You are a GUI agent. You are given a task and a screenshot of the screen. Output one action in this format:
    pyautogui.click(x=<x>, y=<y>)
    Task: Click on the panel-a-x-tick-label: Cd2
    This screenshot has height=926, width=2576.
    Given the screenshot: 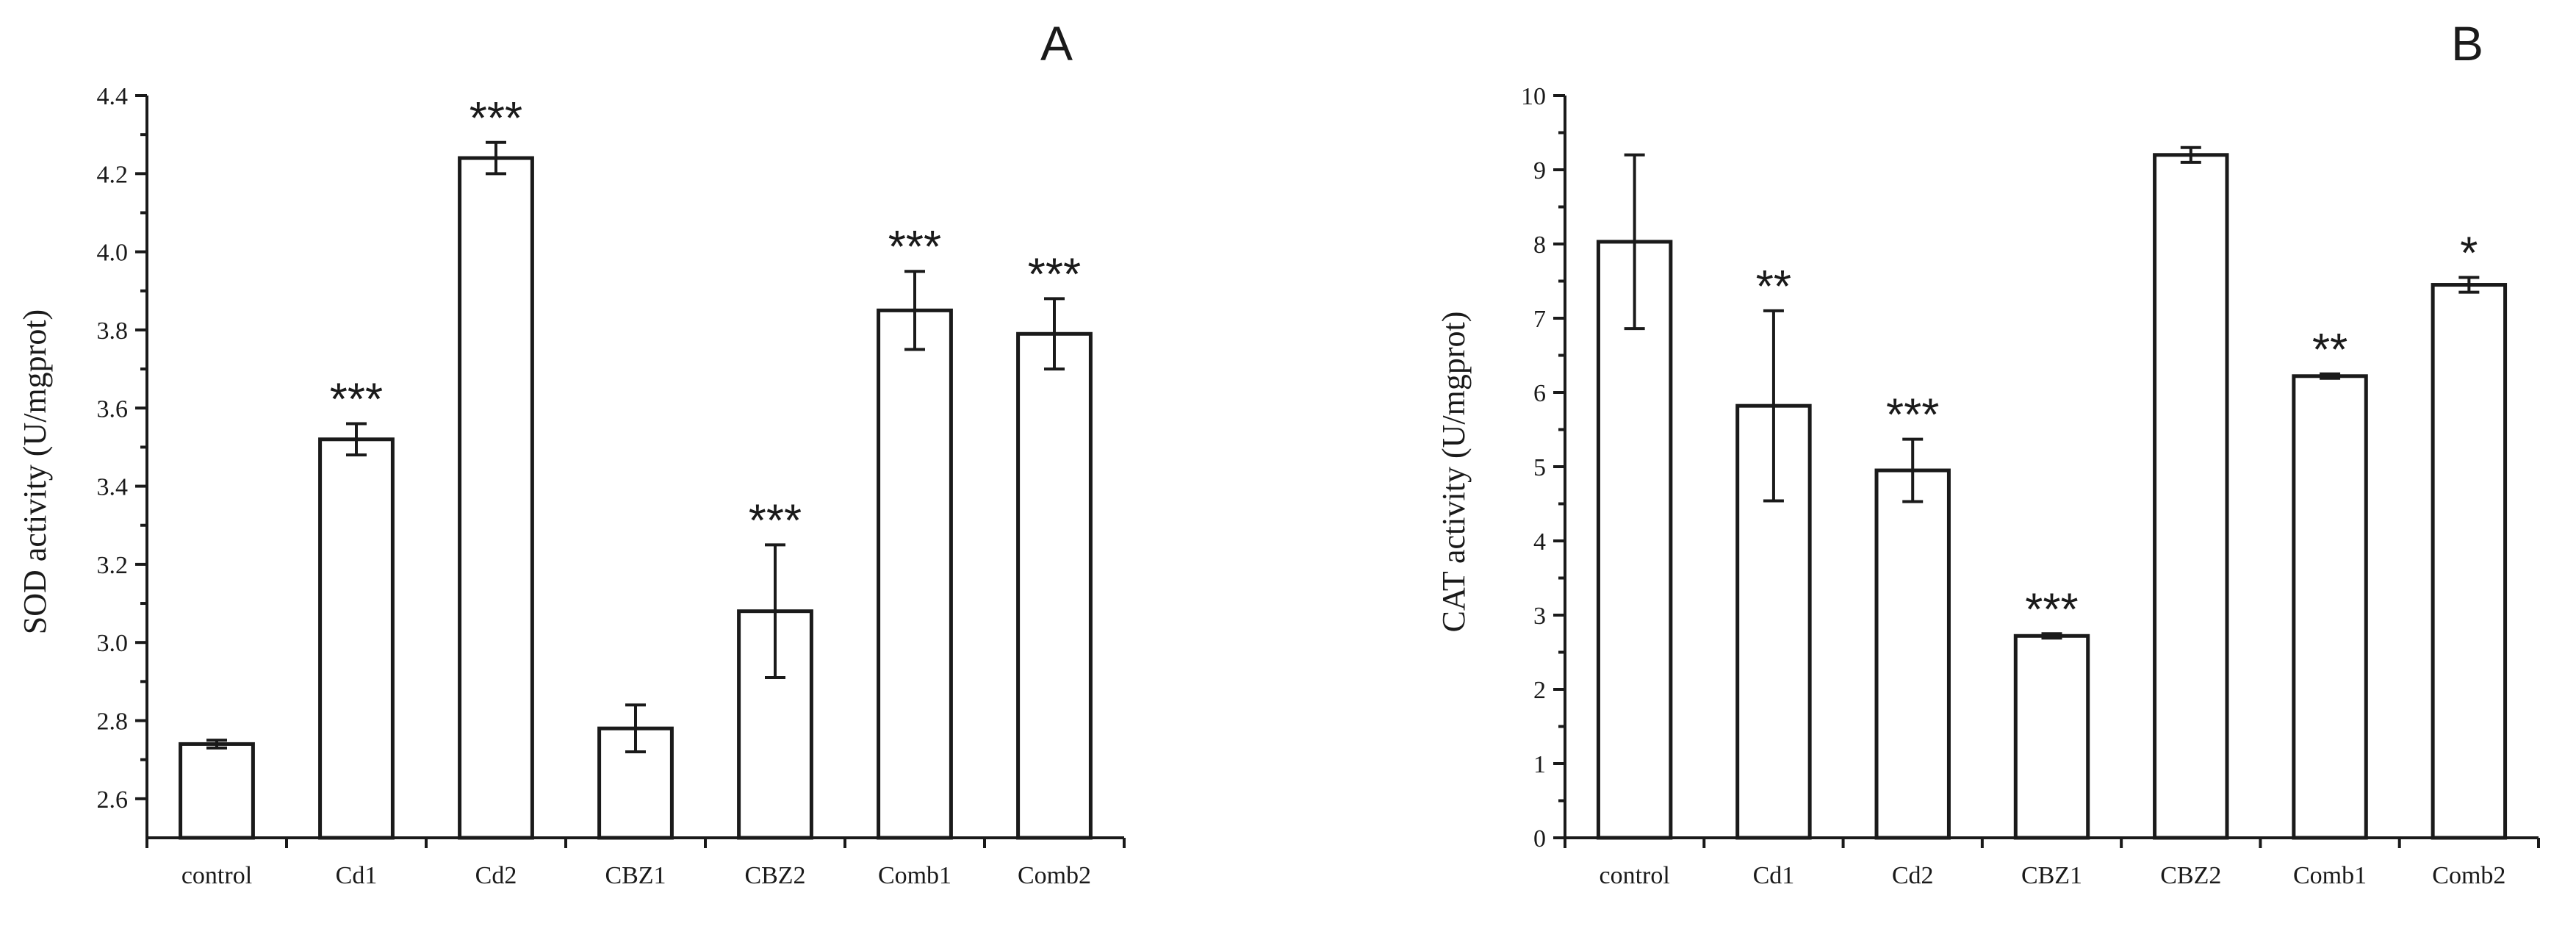 What is the action you would take?
    pyautogui.click(x=496, y=875)
    